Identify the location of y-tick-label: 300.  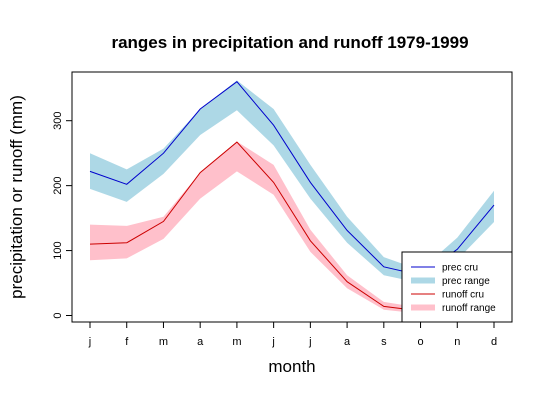
(58, 121).